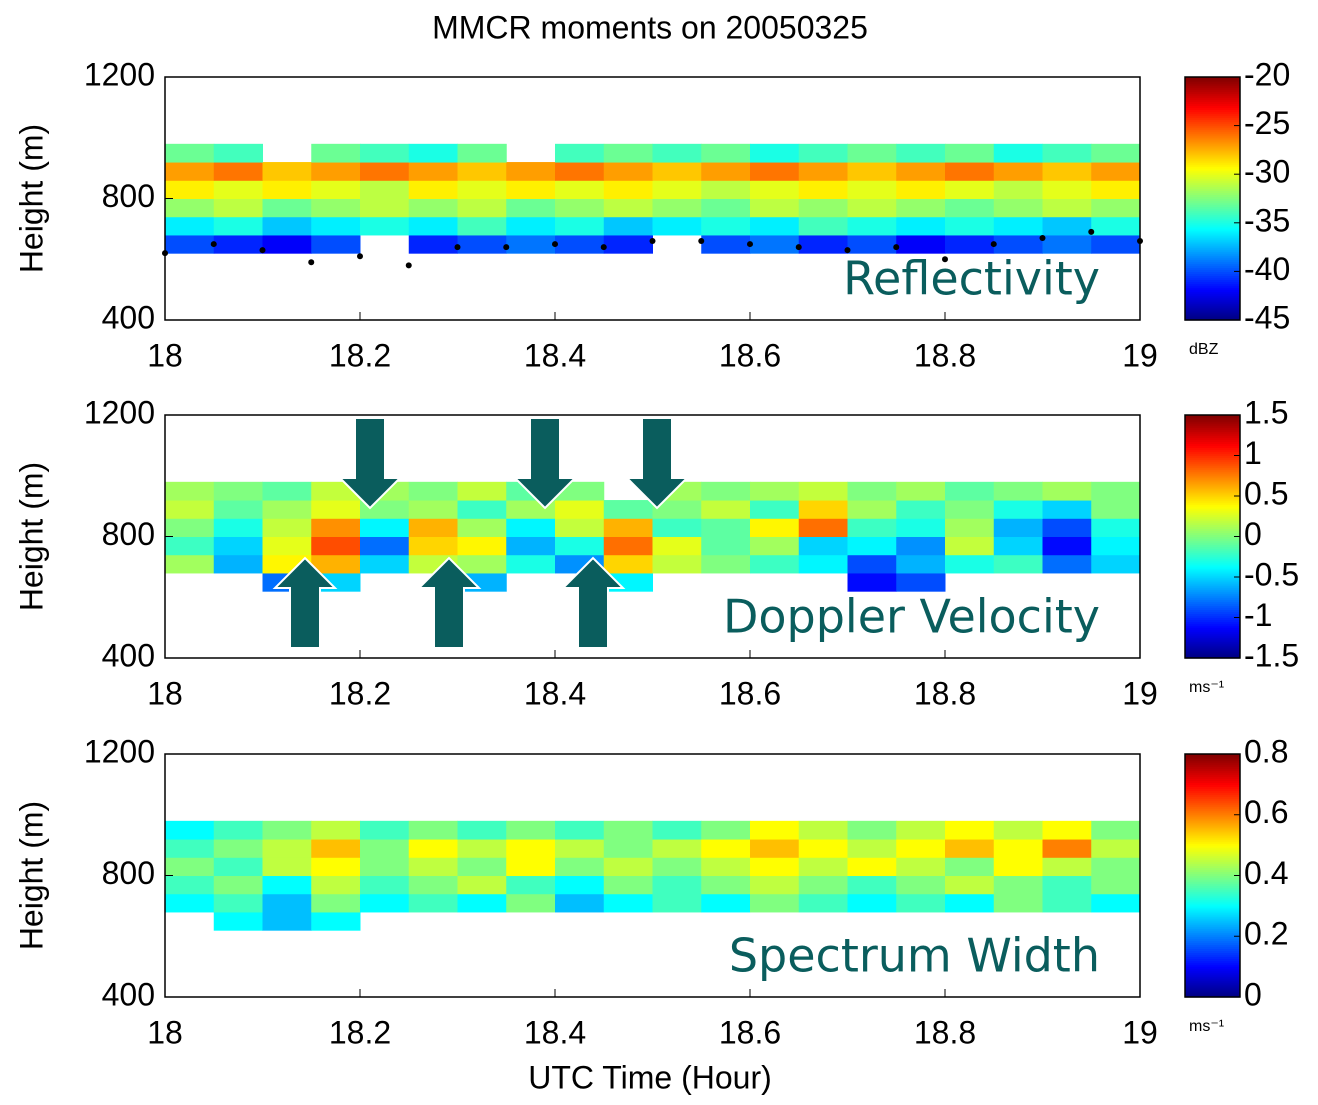  What do you see at coordinates (128, 317) in the screenshot?
I see `y-tick-label: 400` at bounding box center [128, 317].